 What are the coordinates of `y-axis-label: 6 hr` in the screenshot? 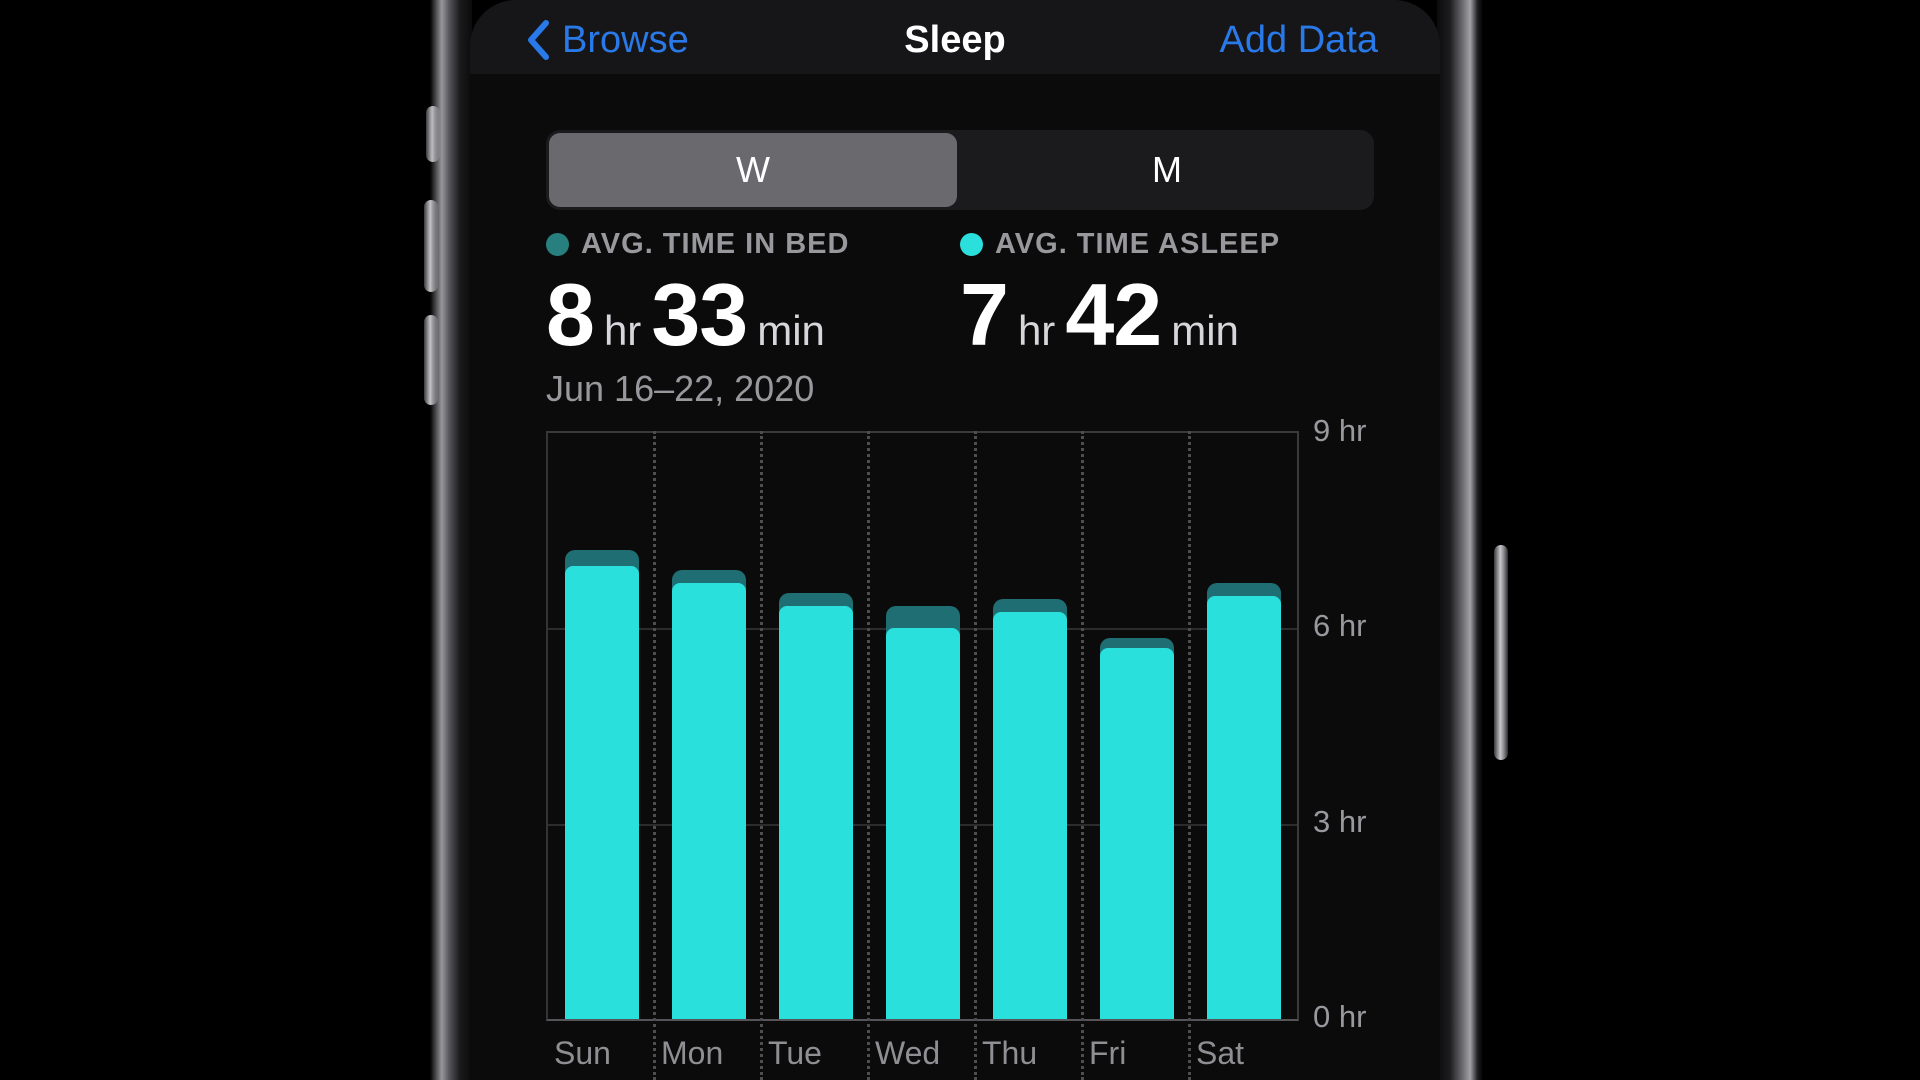 It's located at (1340, 626).